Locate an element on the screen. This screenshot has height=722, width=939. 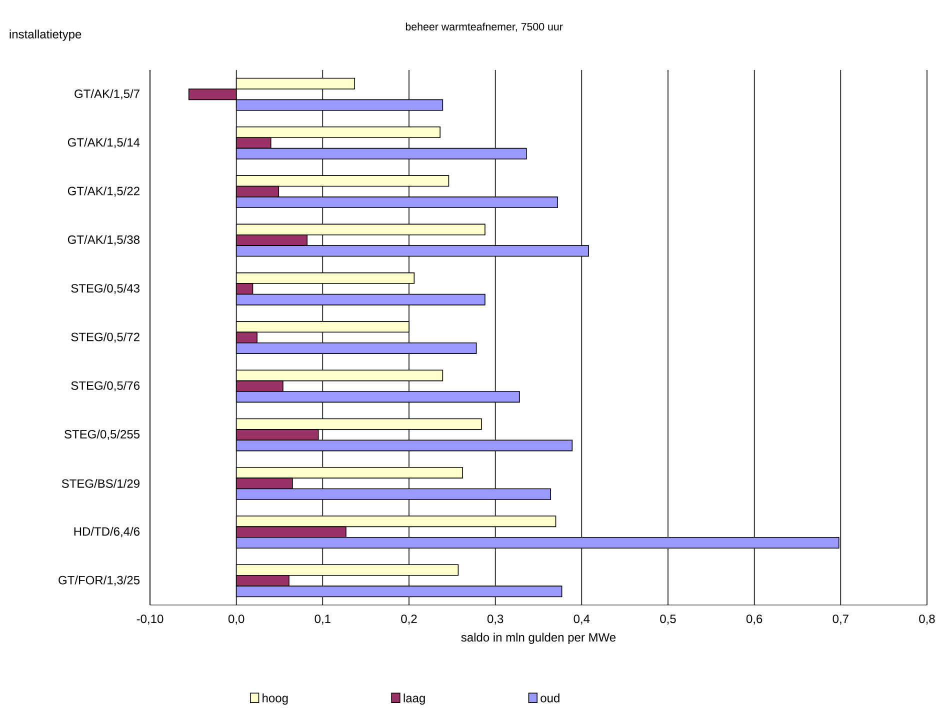
legend-label: hoog is located at coordinates (275, 699).